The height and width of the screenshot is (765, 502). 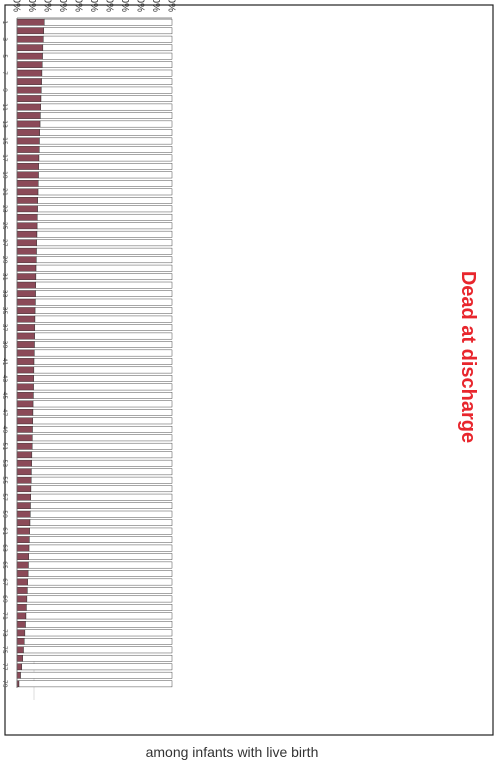 I want to click on x-tick-label: 29, so click(x=5, y=260).